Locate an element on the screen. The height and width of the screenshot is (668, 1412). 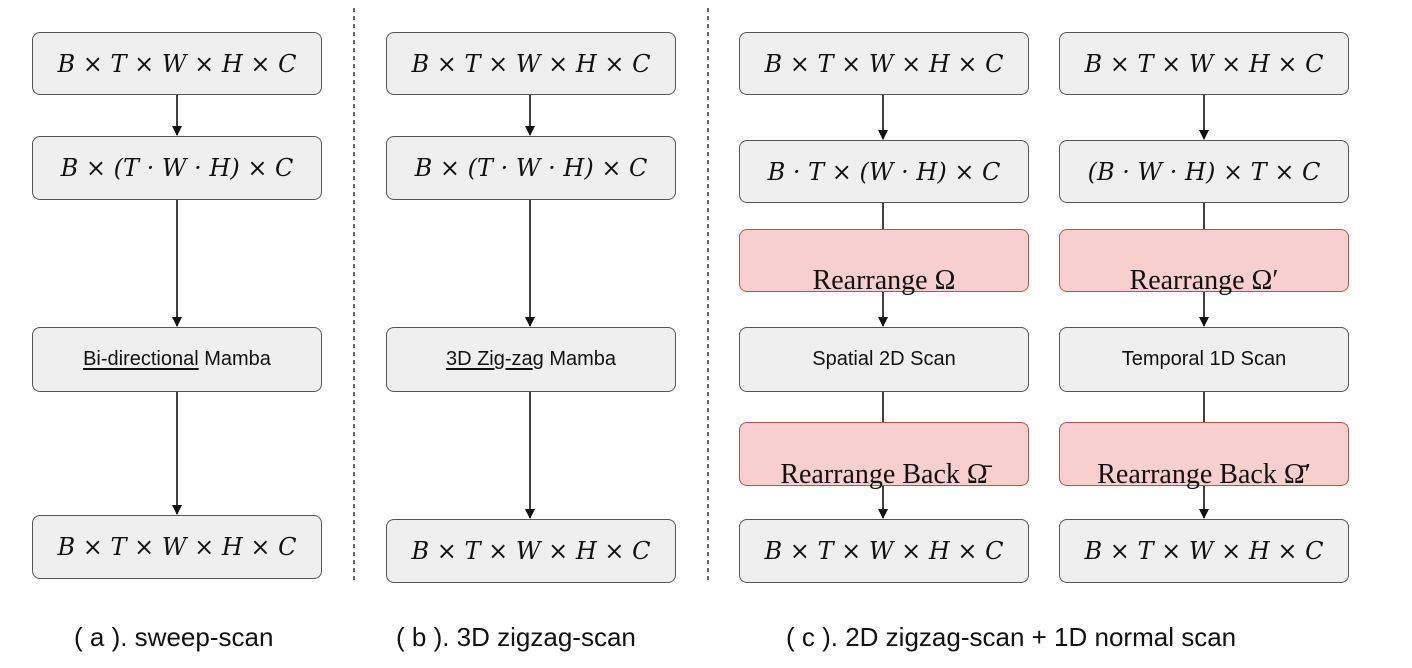
panel-c-temporal-input-shape: B × T × W × H × C is located at coordinates (1204, 63).